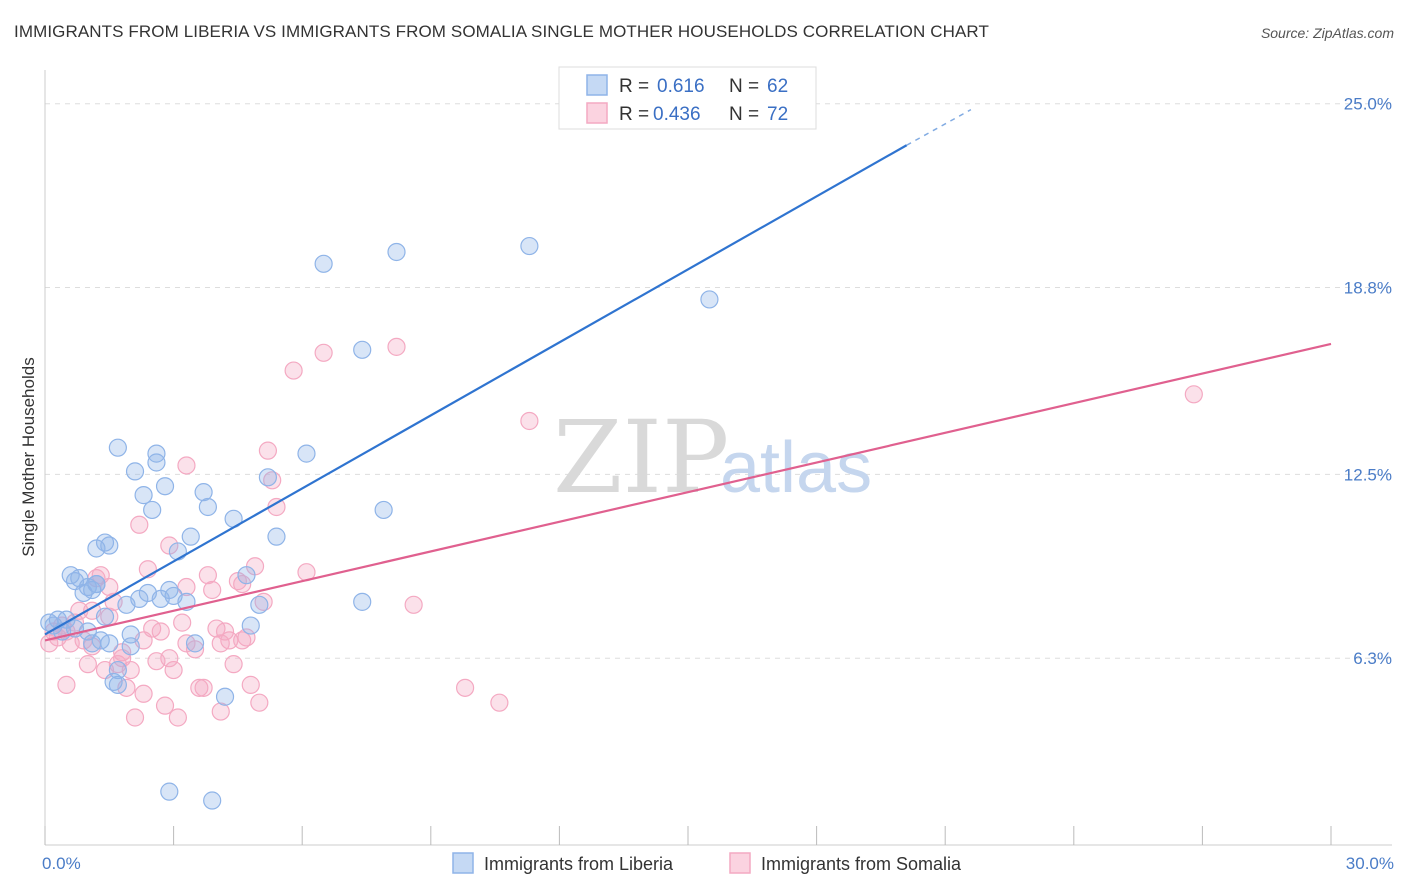 This screenshot has height=892, width=1406. Describe the element at coordinates (634, 114) in the screenshot. I see `legend-r-label-somalia: R =` at that location.